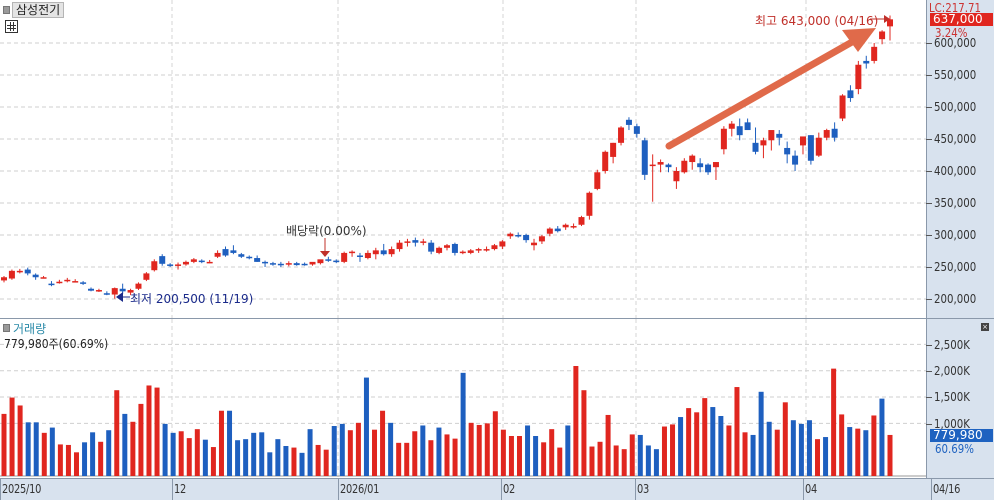 The image size is (994, 500). I want to click on panel-divider, so click(463, 318).